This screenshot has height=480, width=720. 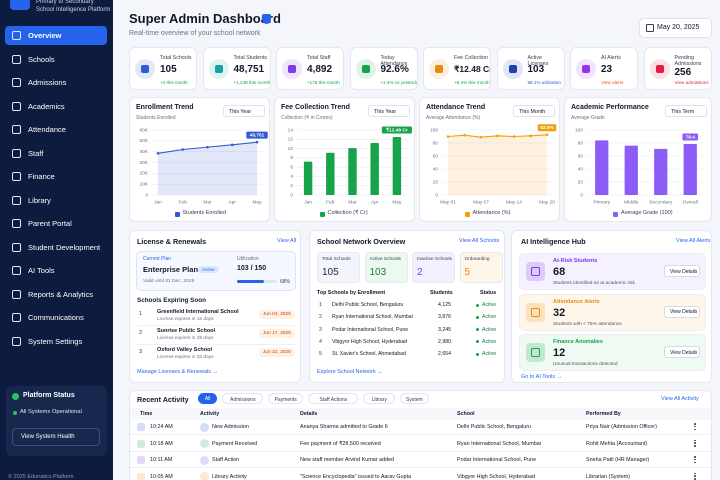 I want to click on activity-name: New Admission, so click(x=230, y=427).